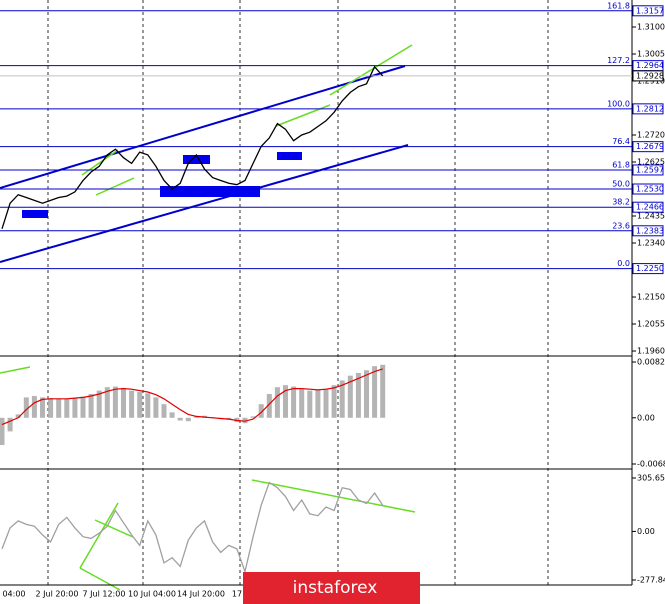  What do you see at coordinates (152, 594) in the screenshot?
I see `x-tick-label: 10 Jul 04:00` at bounding box center [152, 594].